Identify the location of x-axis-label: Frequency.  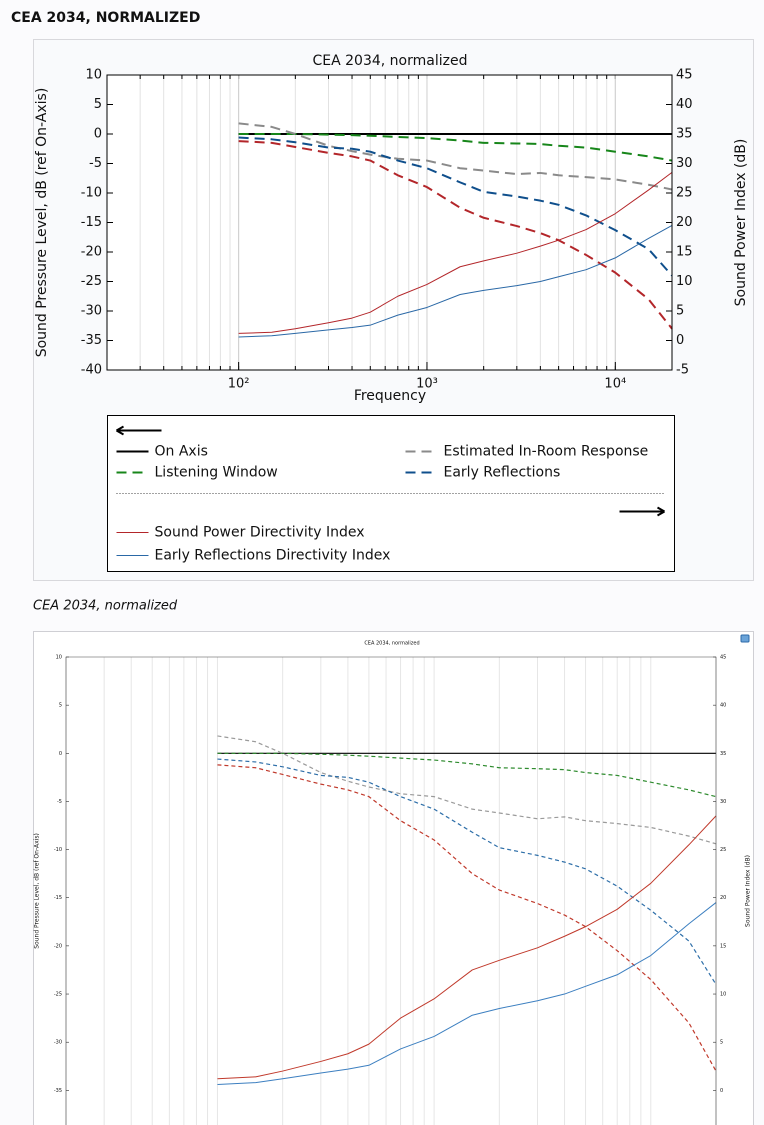
(390, 396).